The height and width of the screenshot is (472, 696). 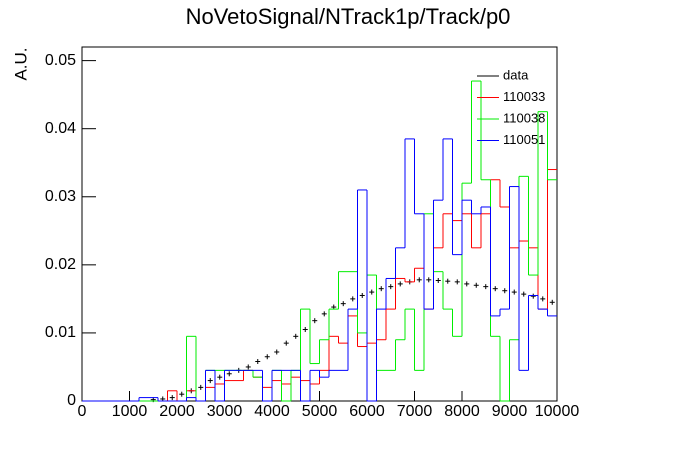 What do you see at coordinates (71, 400) in the screenshot?
I see `y-tick-label: 0` at bounding box center [71, 400].